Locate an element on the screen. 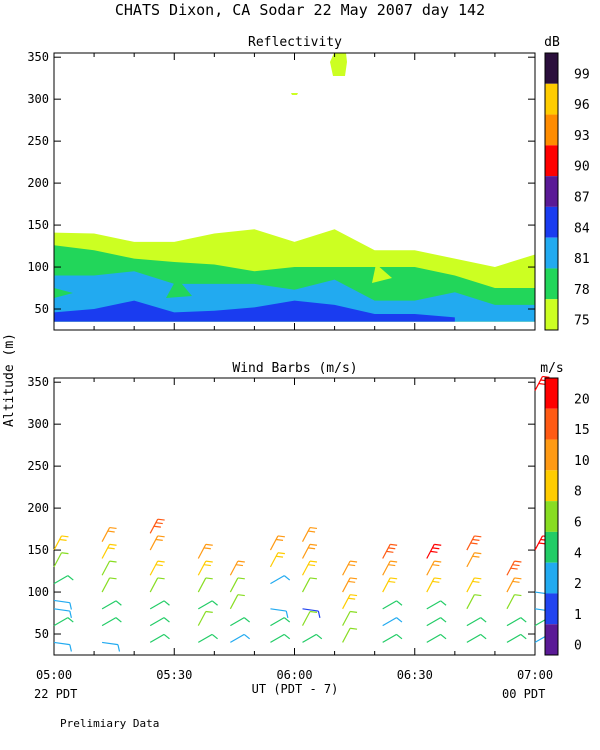 The height and width of the screenshot is (750, 600). colorbar-label: 20 is located at coordinates (582, 399).